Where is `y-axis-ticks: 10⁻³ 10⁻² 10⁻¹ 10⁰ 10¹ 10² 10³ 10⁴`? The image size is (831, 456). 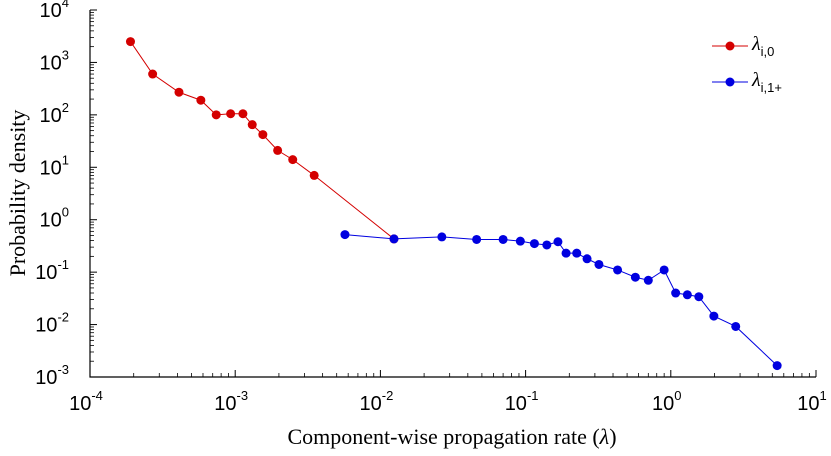
y-axis-ticks: 10⁻³ 10⁻² 10⁻¹ 10⁰ 10¹ 10² 10³ 10⁴ is located at coordinates (66, 194).